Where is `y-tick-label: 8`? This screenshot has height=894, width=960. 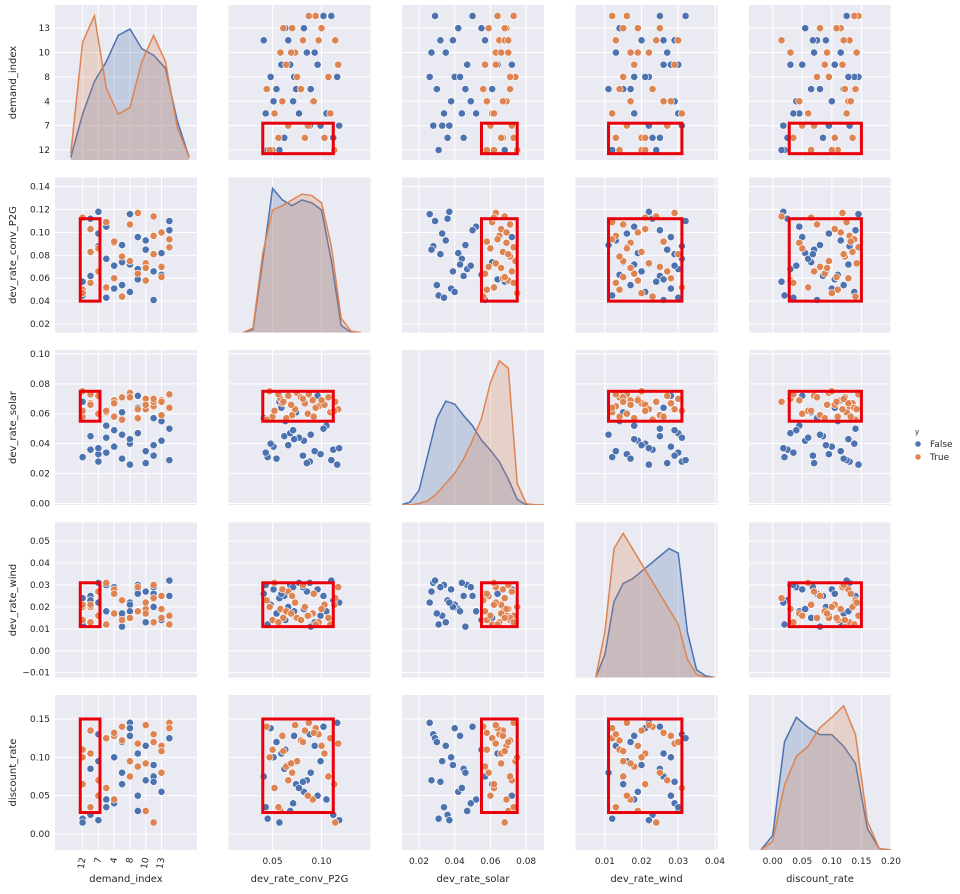 y-tick-label: 8 is located at coordinates (47, 78).